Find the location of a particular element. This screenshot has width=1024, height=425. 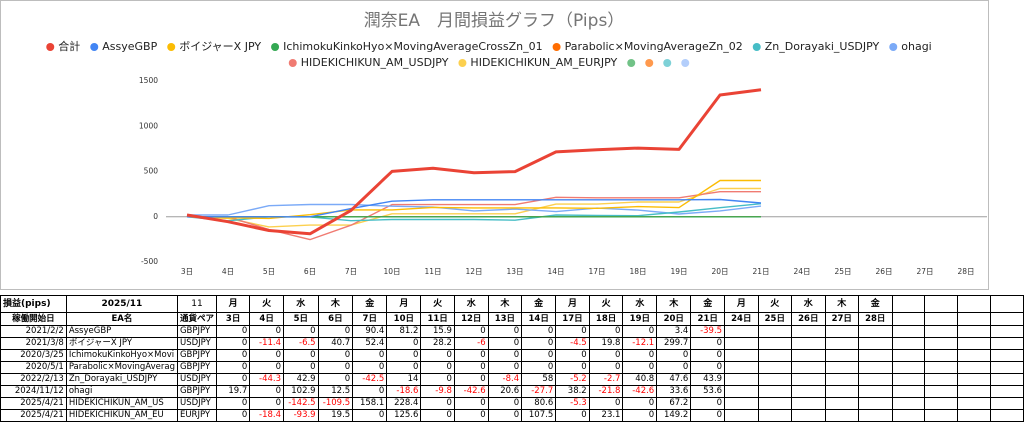

date-header: 14日 is located at coordinates (539, 319).